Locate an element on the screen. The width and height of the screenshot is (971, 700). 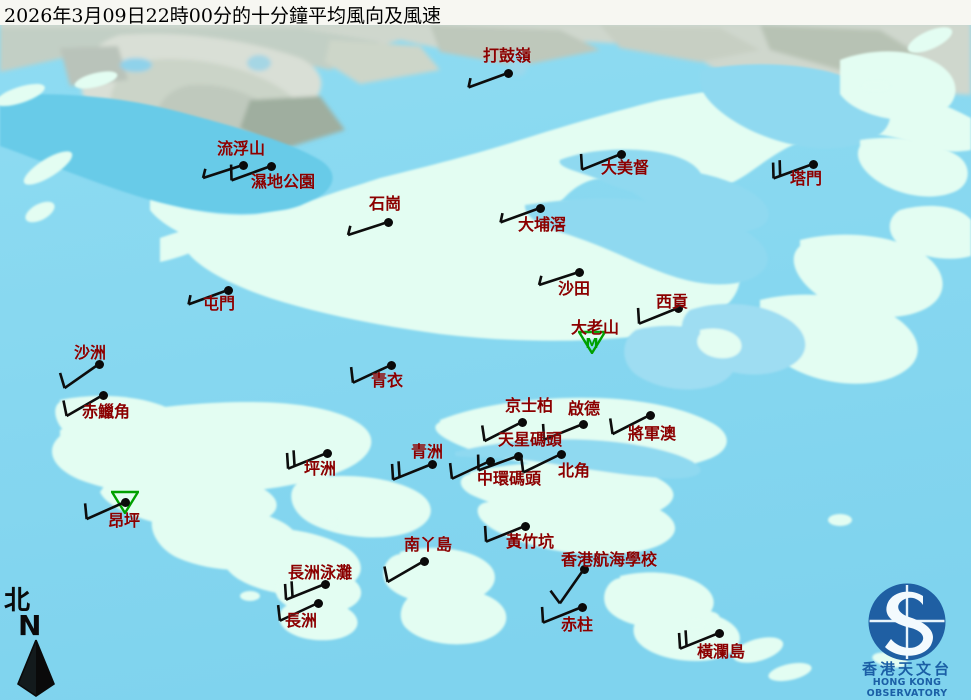
station-label: 南丫島 is located at coordinates (428, 544).